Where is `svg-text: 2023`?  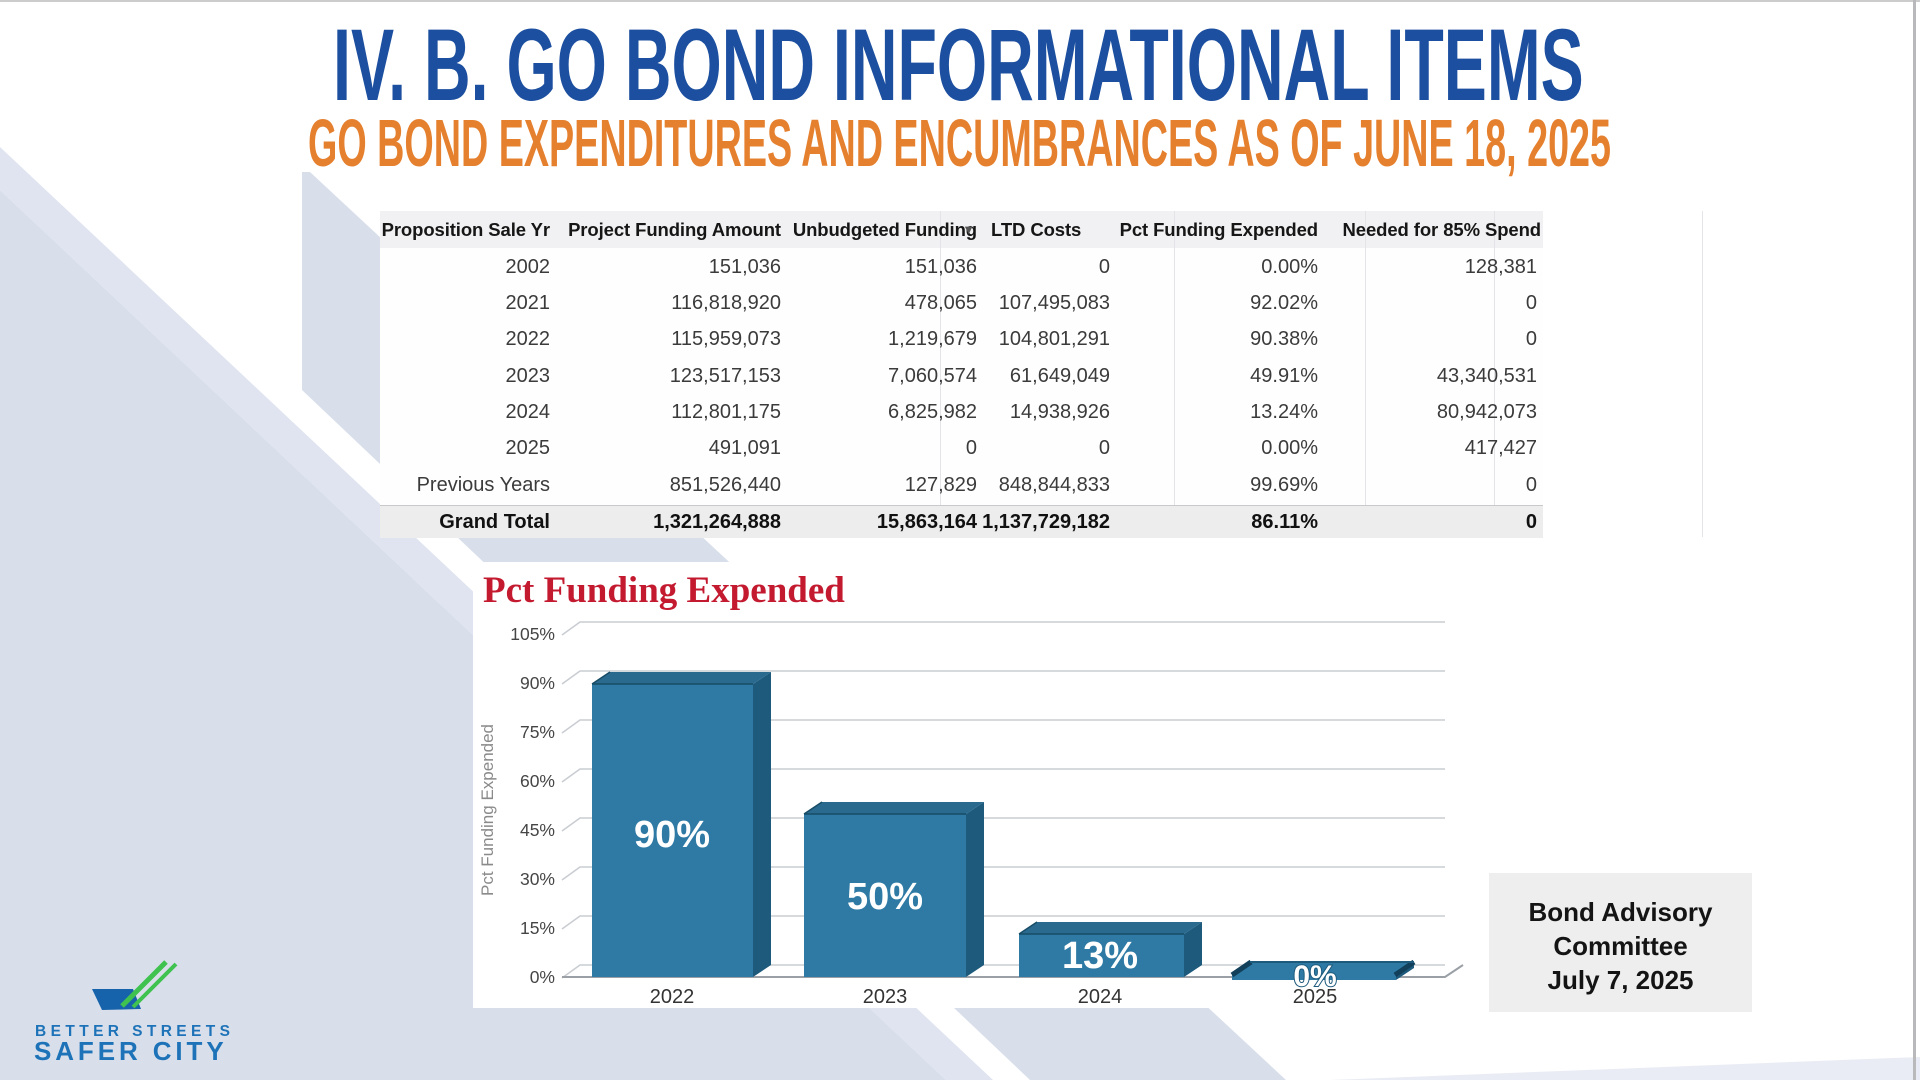 svg-text: 2023 is located at coordinates (885, 997).